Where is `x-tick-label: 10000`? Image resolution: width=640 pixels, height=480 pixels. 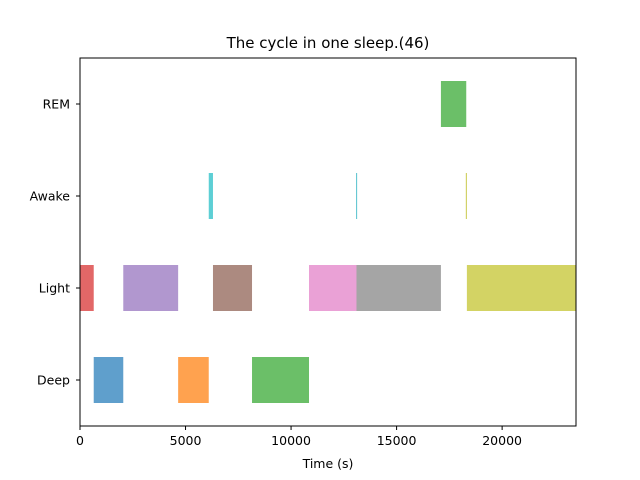 x-tick-label: 10000 is located at coordinates (291, 440).